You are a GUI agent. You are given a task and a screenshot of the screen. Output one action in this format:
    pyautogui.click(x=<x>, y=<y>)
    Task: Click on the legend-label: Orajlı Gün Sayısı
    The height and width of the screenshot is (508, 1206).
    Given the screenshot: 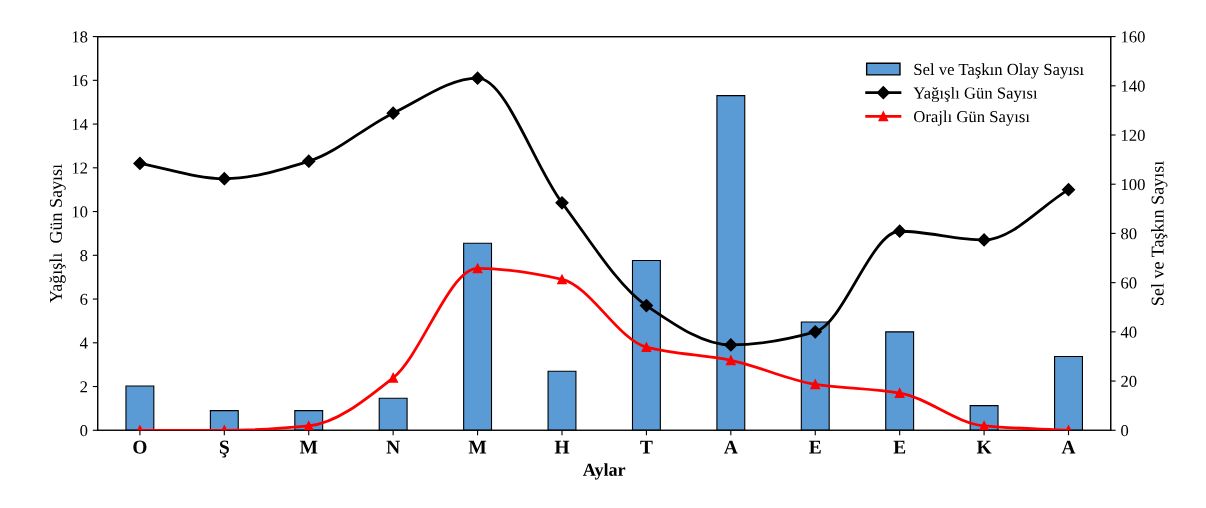 What is the action you would take?
    pyautogui.click(x=972, y=118)
    